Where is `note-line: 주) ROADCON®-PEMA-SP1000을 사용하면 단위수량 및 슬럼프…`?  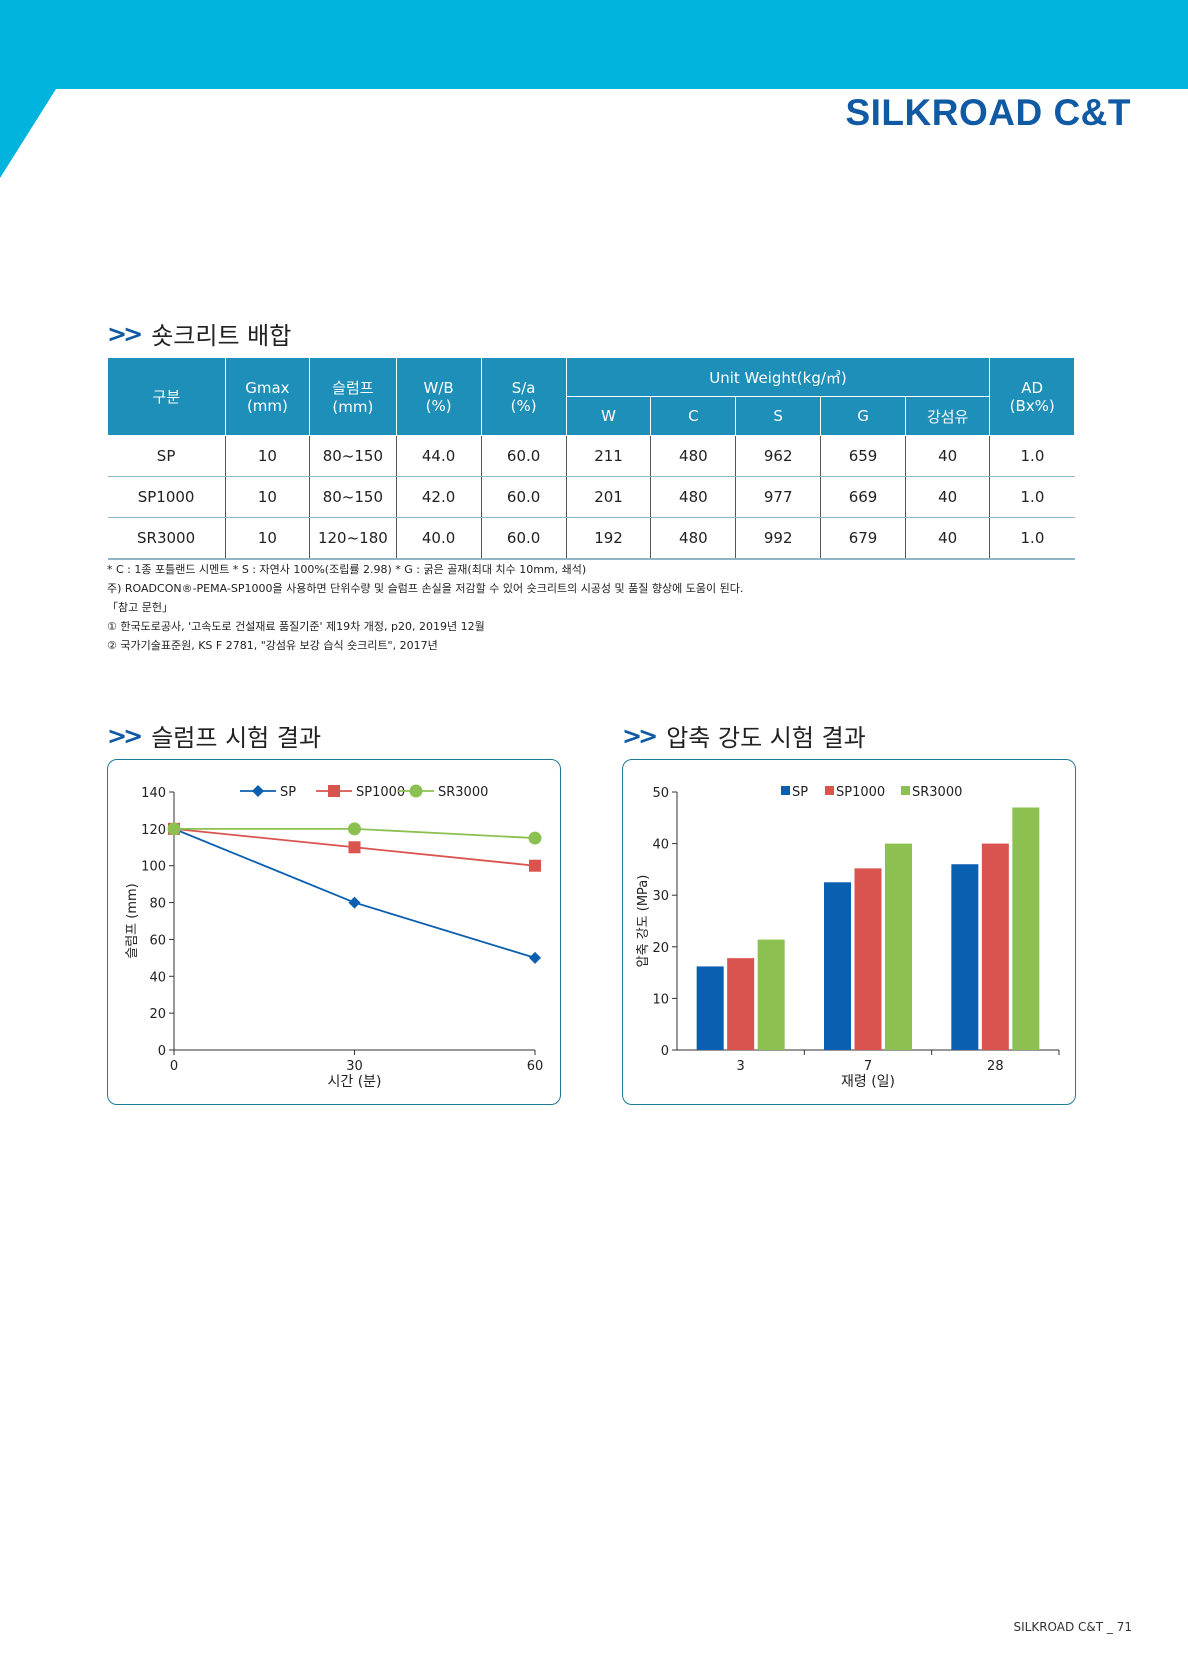
note-line: 주) ROADCON®-PEMA-SP1000을 사용하면 단위수량 및 슬럼프… is located at coordinates (425, 588).